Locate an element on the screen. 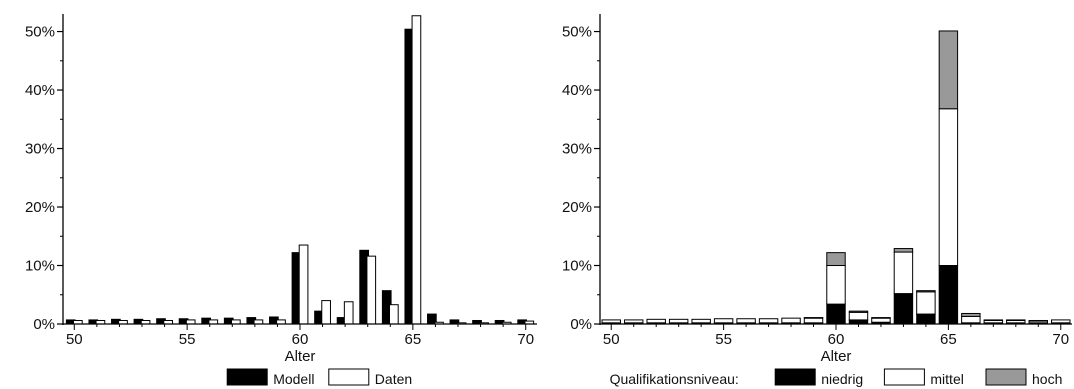 The height and width of the screenshot is (389, 1074). legend: Qualifikationsniveau: niedrig mittel hoch is located at coordinates (836, 377).